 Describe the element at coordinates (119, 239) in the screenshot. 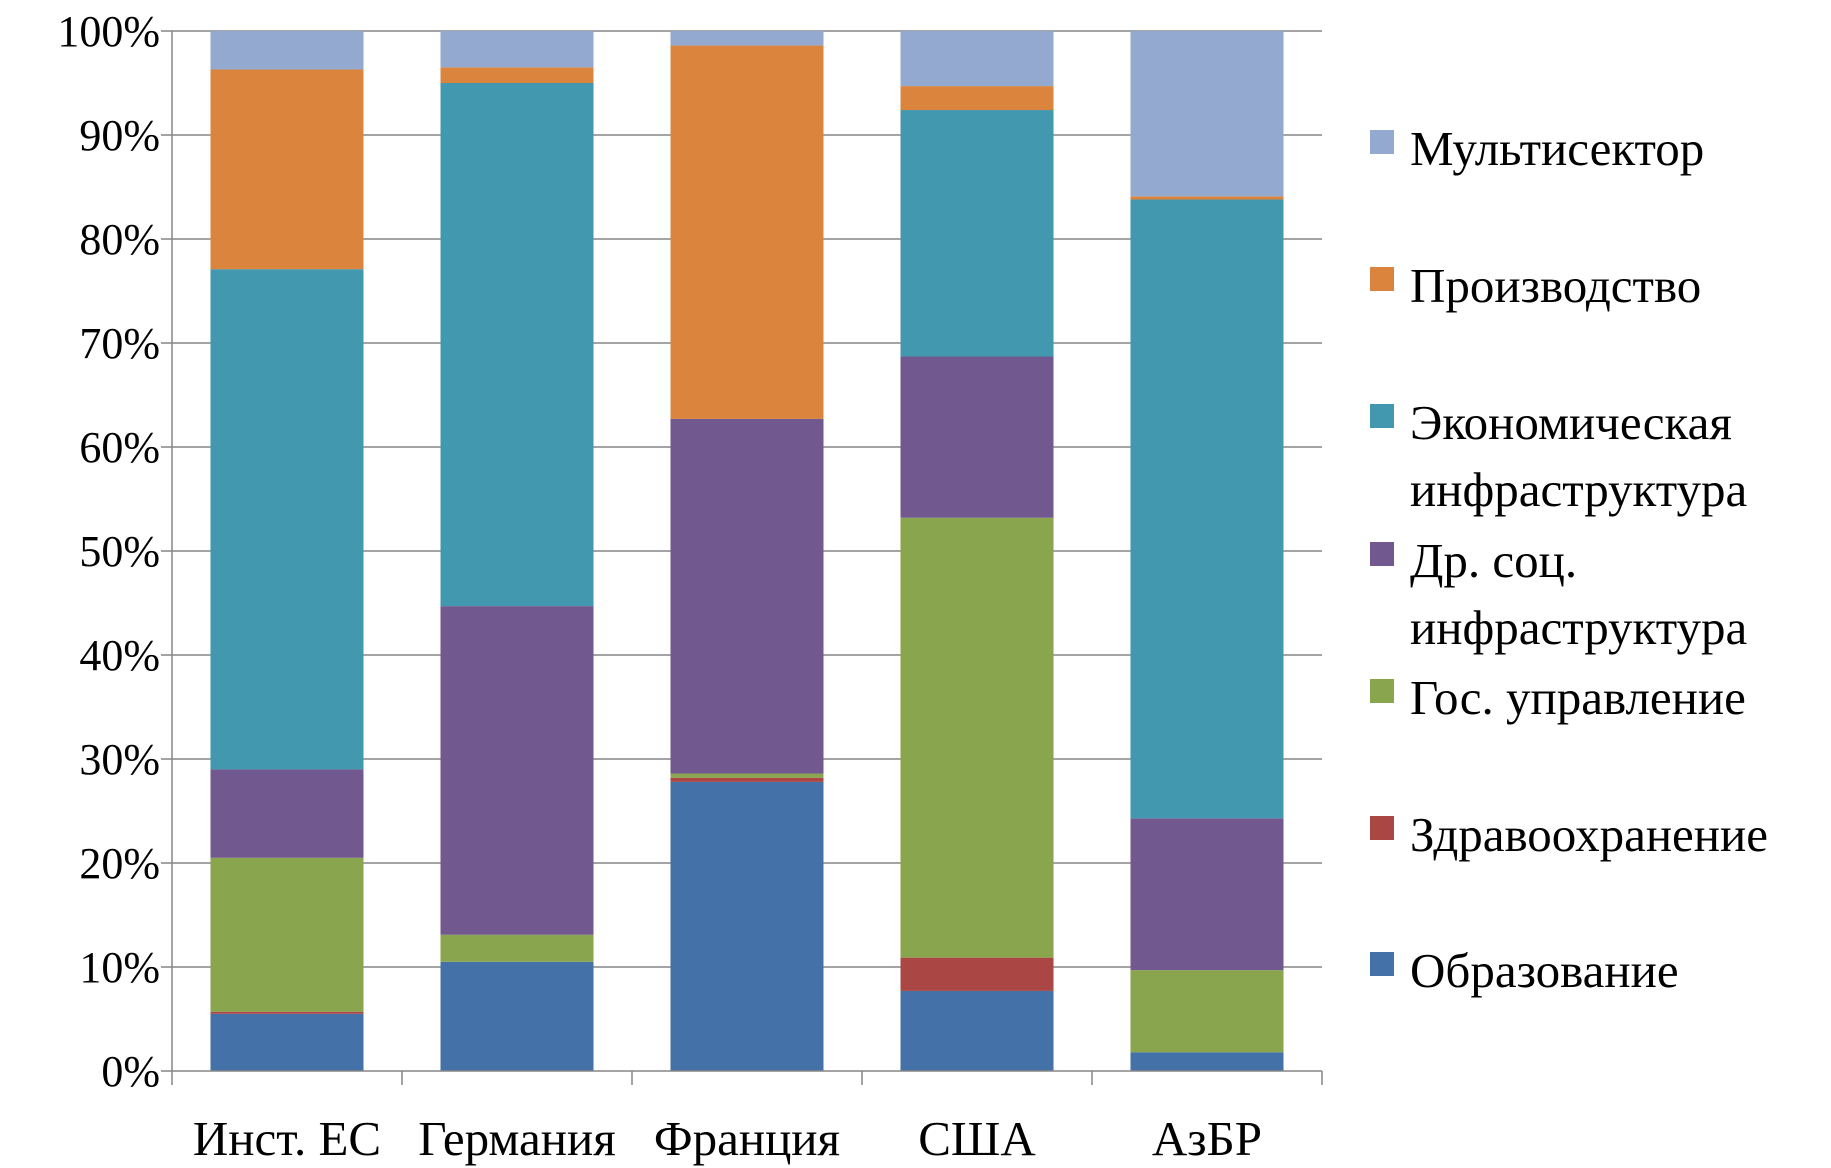

I see `y-tick-label: 80%` at that location.